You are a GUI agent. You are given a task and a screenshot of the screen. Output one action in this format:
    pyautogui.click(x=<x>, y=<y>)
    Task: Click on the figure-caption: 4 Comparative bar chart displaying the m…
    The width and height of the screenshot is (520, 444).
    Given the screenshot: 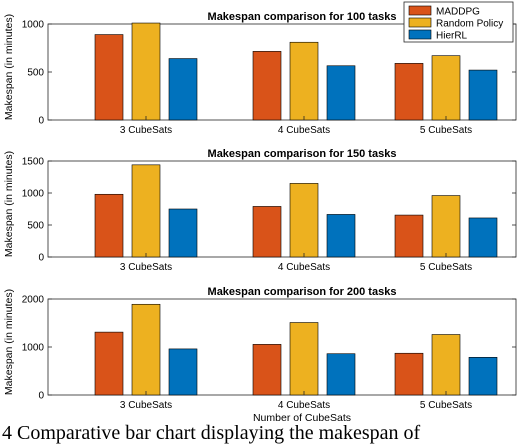 What is the action you would take?
    pyautogui.click(x=211, y=433)
    